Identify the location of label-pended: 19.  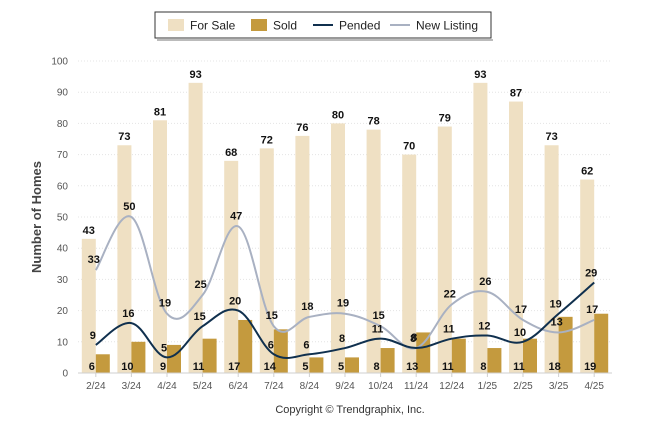
(555, 305).